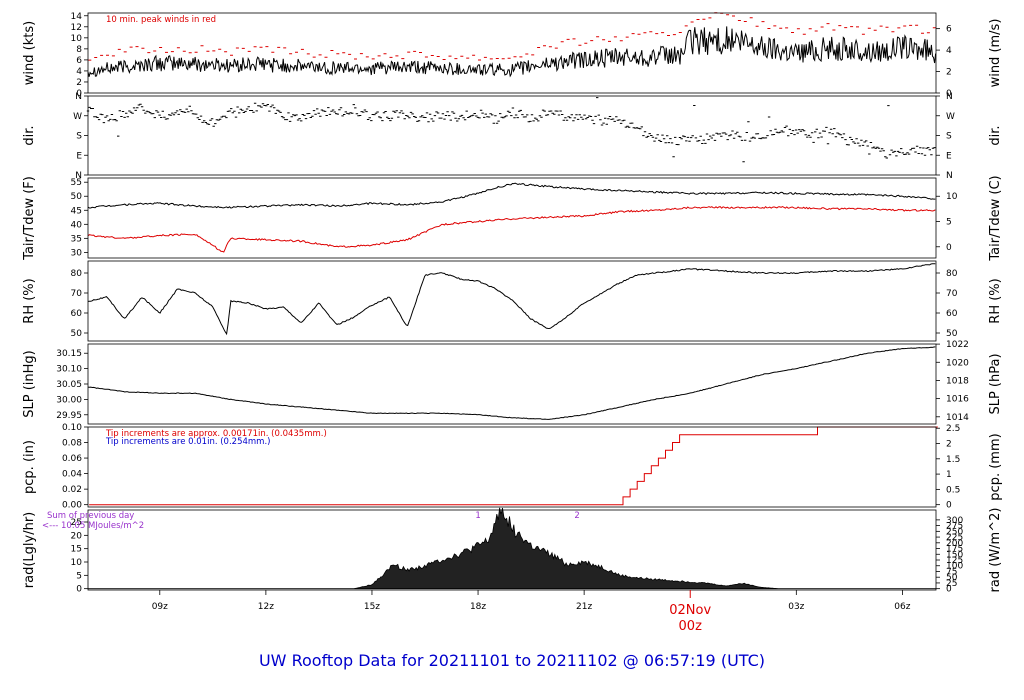 The height and width of the screenshot is (700, 1024). Describe the element at coordinates (372, 607) in the screenshot. I see `xtick-label: 15z` at that location.